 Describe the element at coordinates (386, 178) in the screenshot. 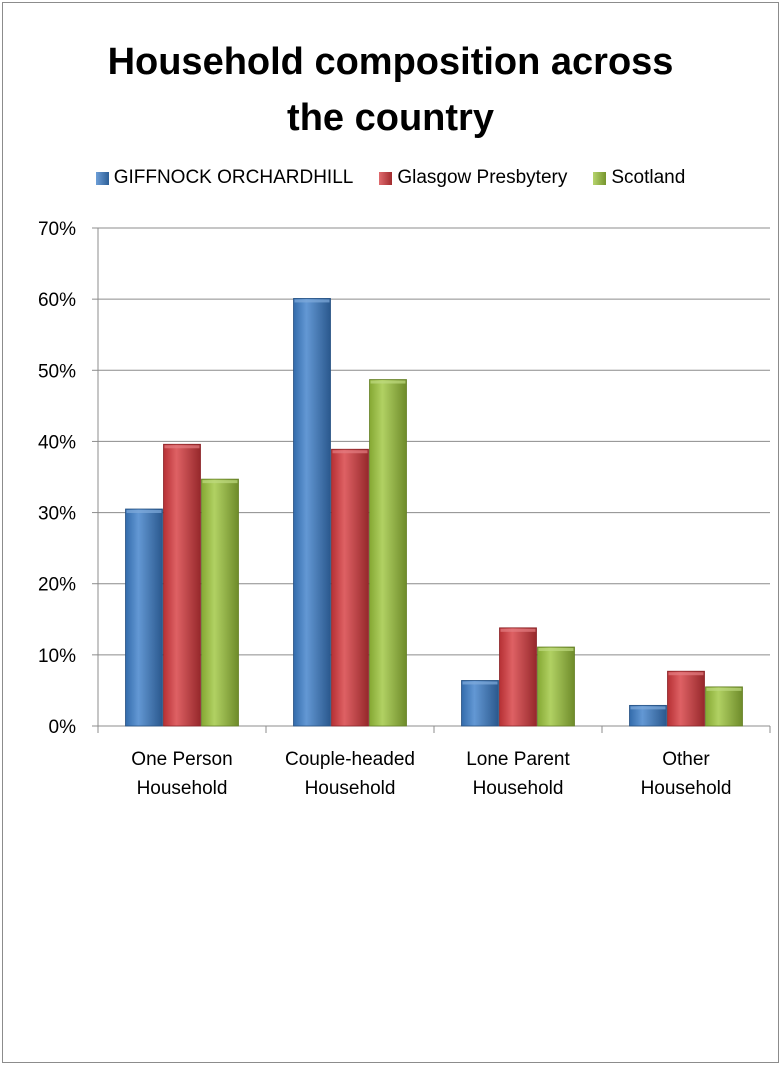

I see `legend-swatch-glasgow` at that location.